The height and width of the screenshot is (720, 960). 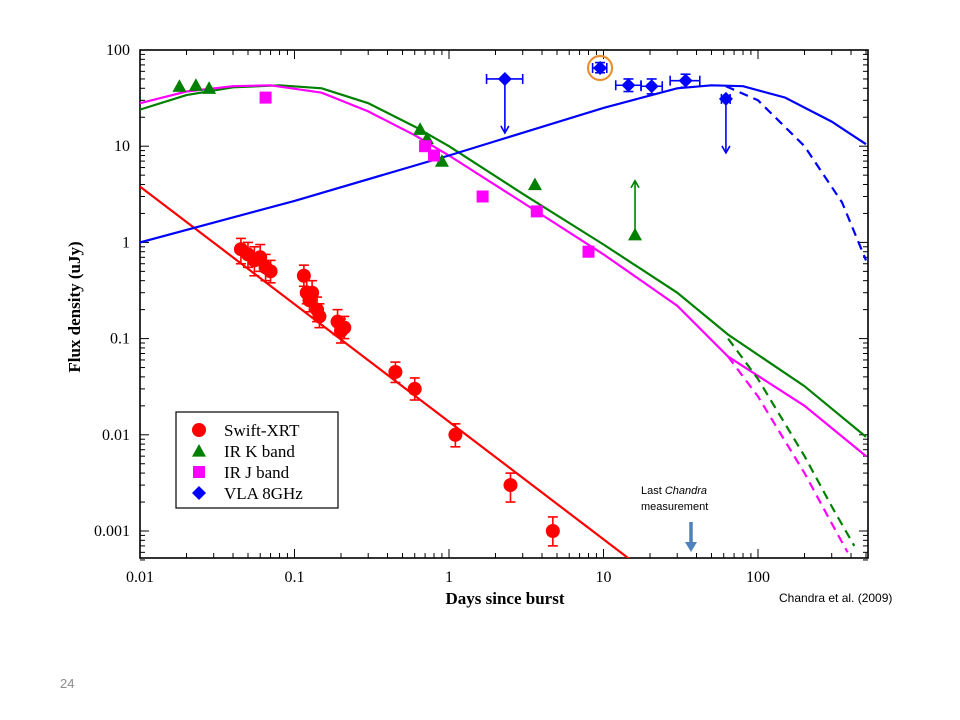 What do you see at coordinates (686, 491) in the screenshot?
I see `annotation-emph: Chandra` at bounding box center [686, 491].